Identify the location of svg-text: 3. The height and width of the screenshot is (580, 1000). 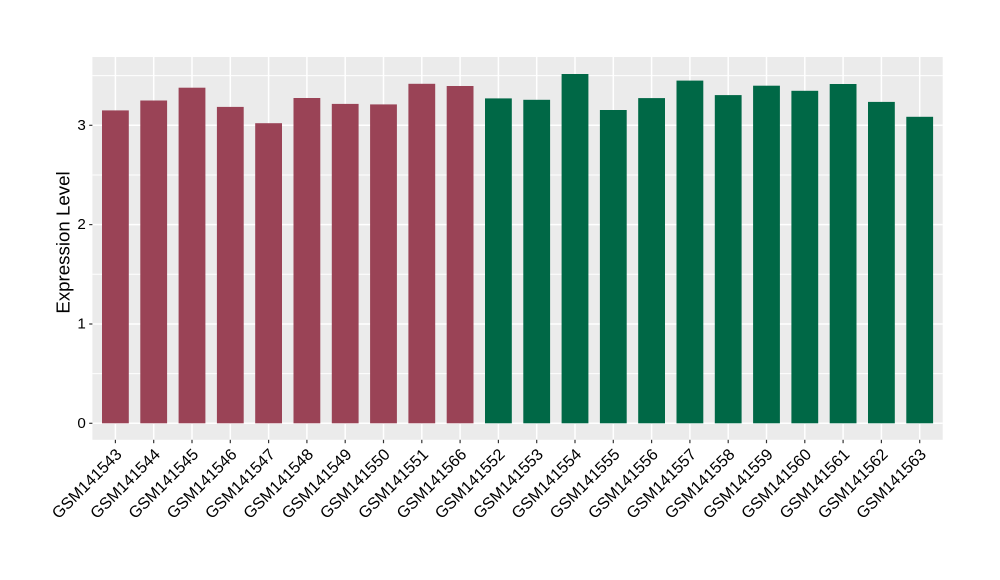
(81, 125).